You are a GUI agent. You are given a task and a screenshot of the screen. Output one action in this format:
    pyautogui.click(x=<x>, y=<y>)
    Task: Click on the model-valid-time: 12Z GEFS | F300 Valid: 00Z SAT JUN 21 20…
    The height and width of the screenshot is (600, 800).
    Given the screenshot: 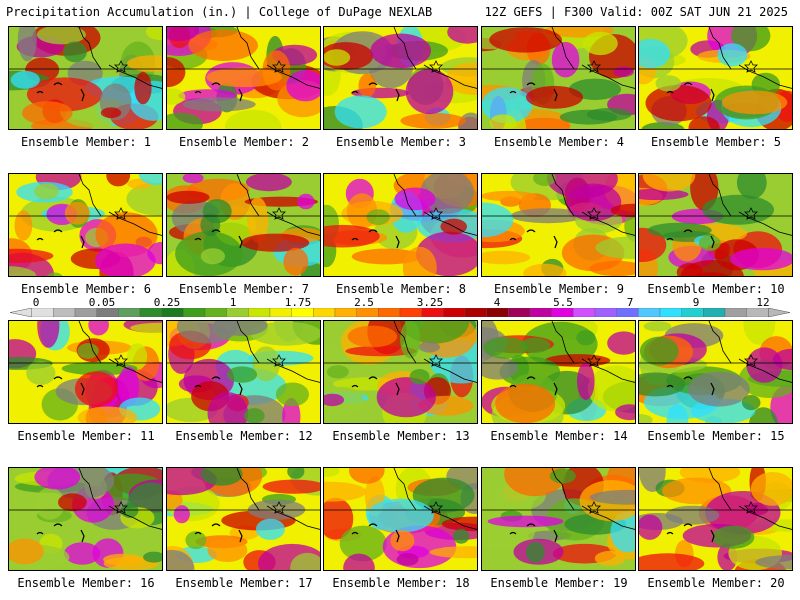 What is the action you would take?
    pyautogui.click(x=636, y=12)
    